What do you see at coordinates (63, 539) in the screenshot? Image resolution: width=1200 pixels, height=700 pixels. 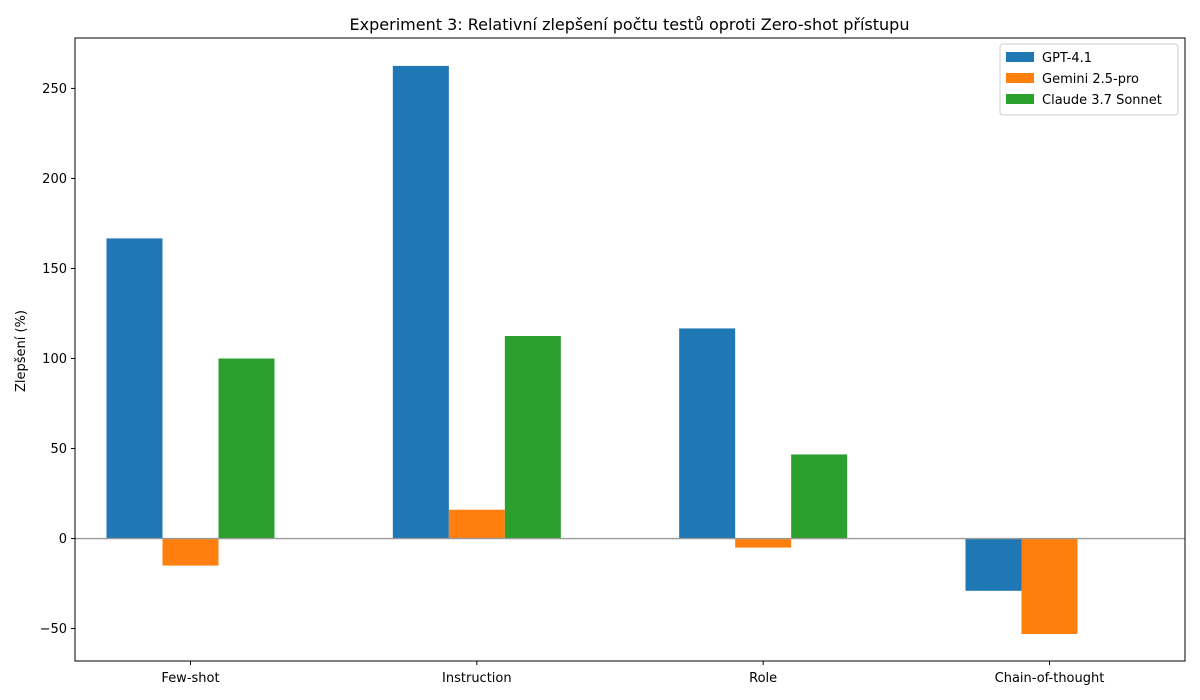 I see `y-tick-label: 0` at bounding box center [63, 539].